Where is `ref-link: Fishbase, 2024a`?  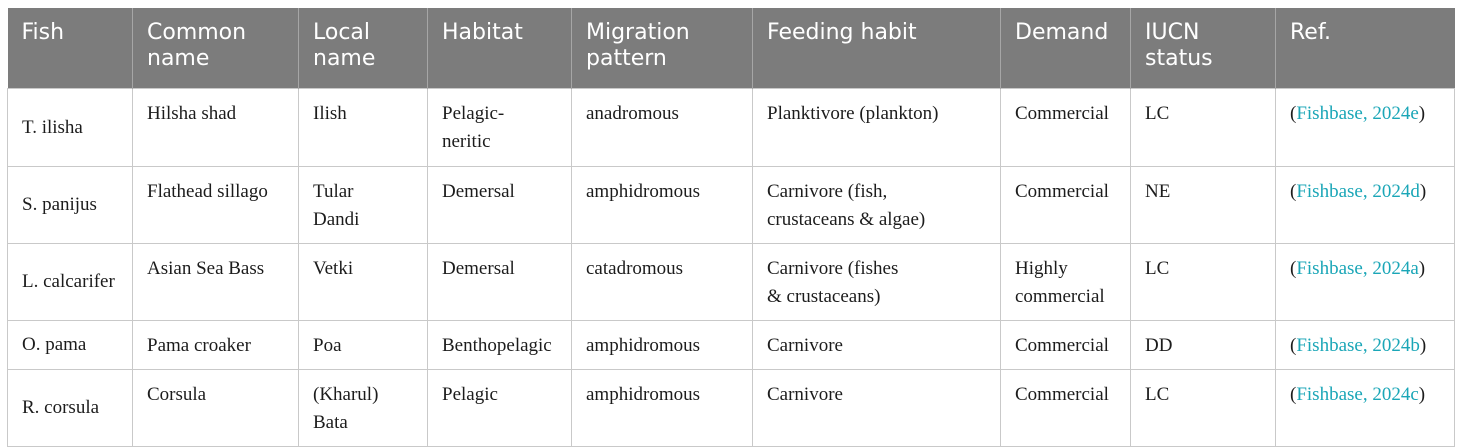 ref-link: Fishbase, 2024a is located at coordinates (1357, 268).